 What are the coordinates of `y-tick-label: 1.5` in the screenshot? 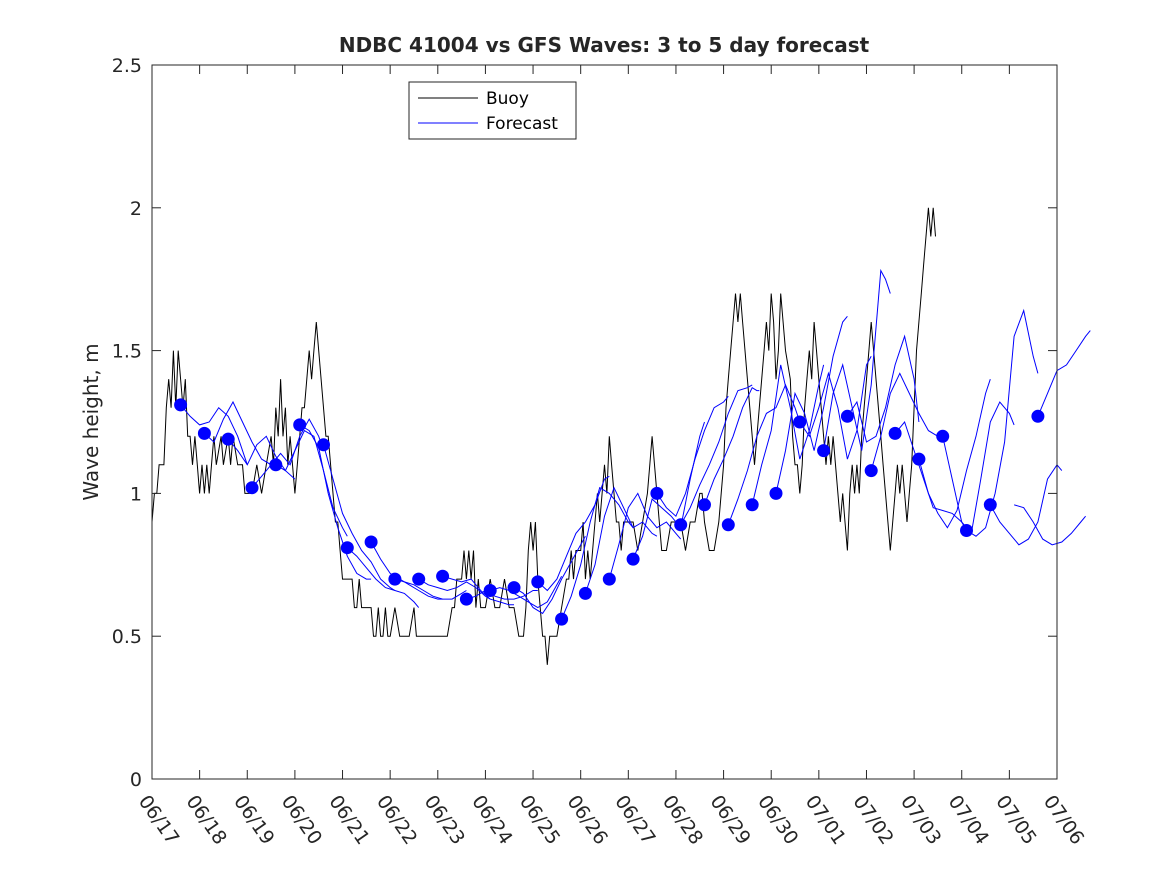 It's located at (127, 352).